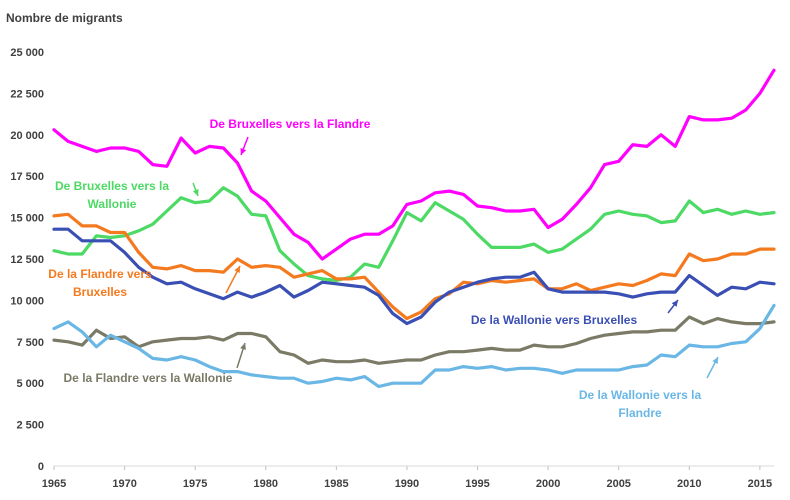  Describe the element at coordinates (144, 282) in the screenshot. I see `annotation: De la Flandre vers Bruxelles` at that location.